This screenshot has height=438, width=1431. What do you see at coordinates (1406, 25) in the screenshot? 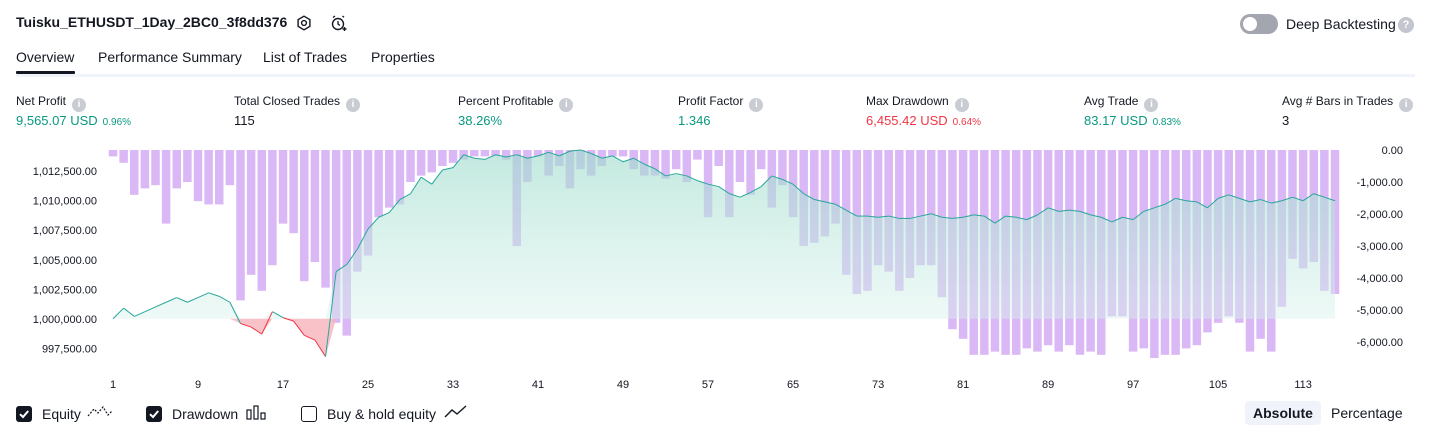
I see `help-icon: ?` at bounding box center [1406, 25].